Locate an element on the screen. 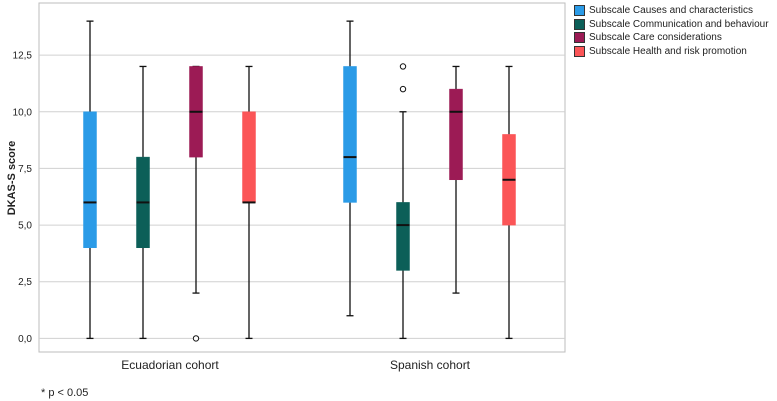 This screenshot has height=401, width=777. y-tick-label: 2,5 is located at coordinates (25, 282).